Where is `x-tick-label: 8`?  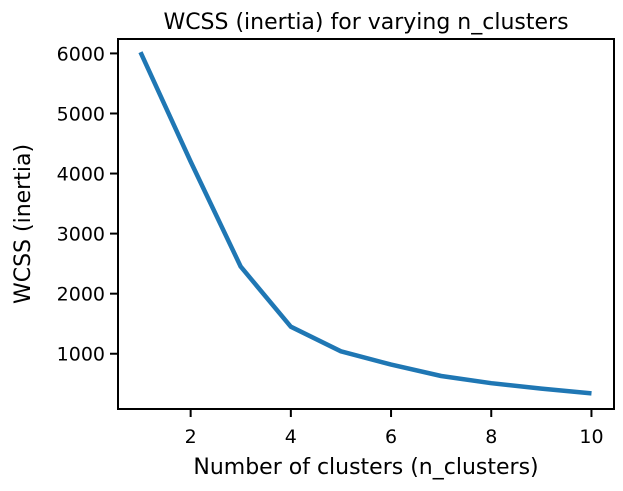
x-tick-label: 8 is located at coordinates (491, 437).